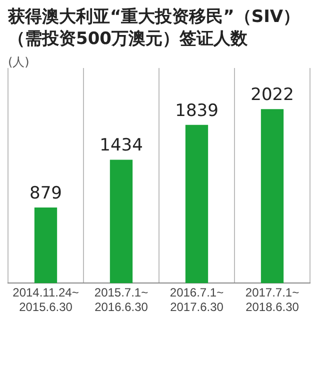 The image size is (320, 382). What do you see at coordinates (19, 61) in the screenshot?
I see `y-axis-title: (人)` at bounding box center [19, 61].